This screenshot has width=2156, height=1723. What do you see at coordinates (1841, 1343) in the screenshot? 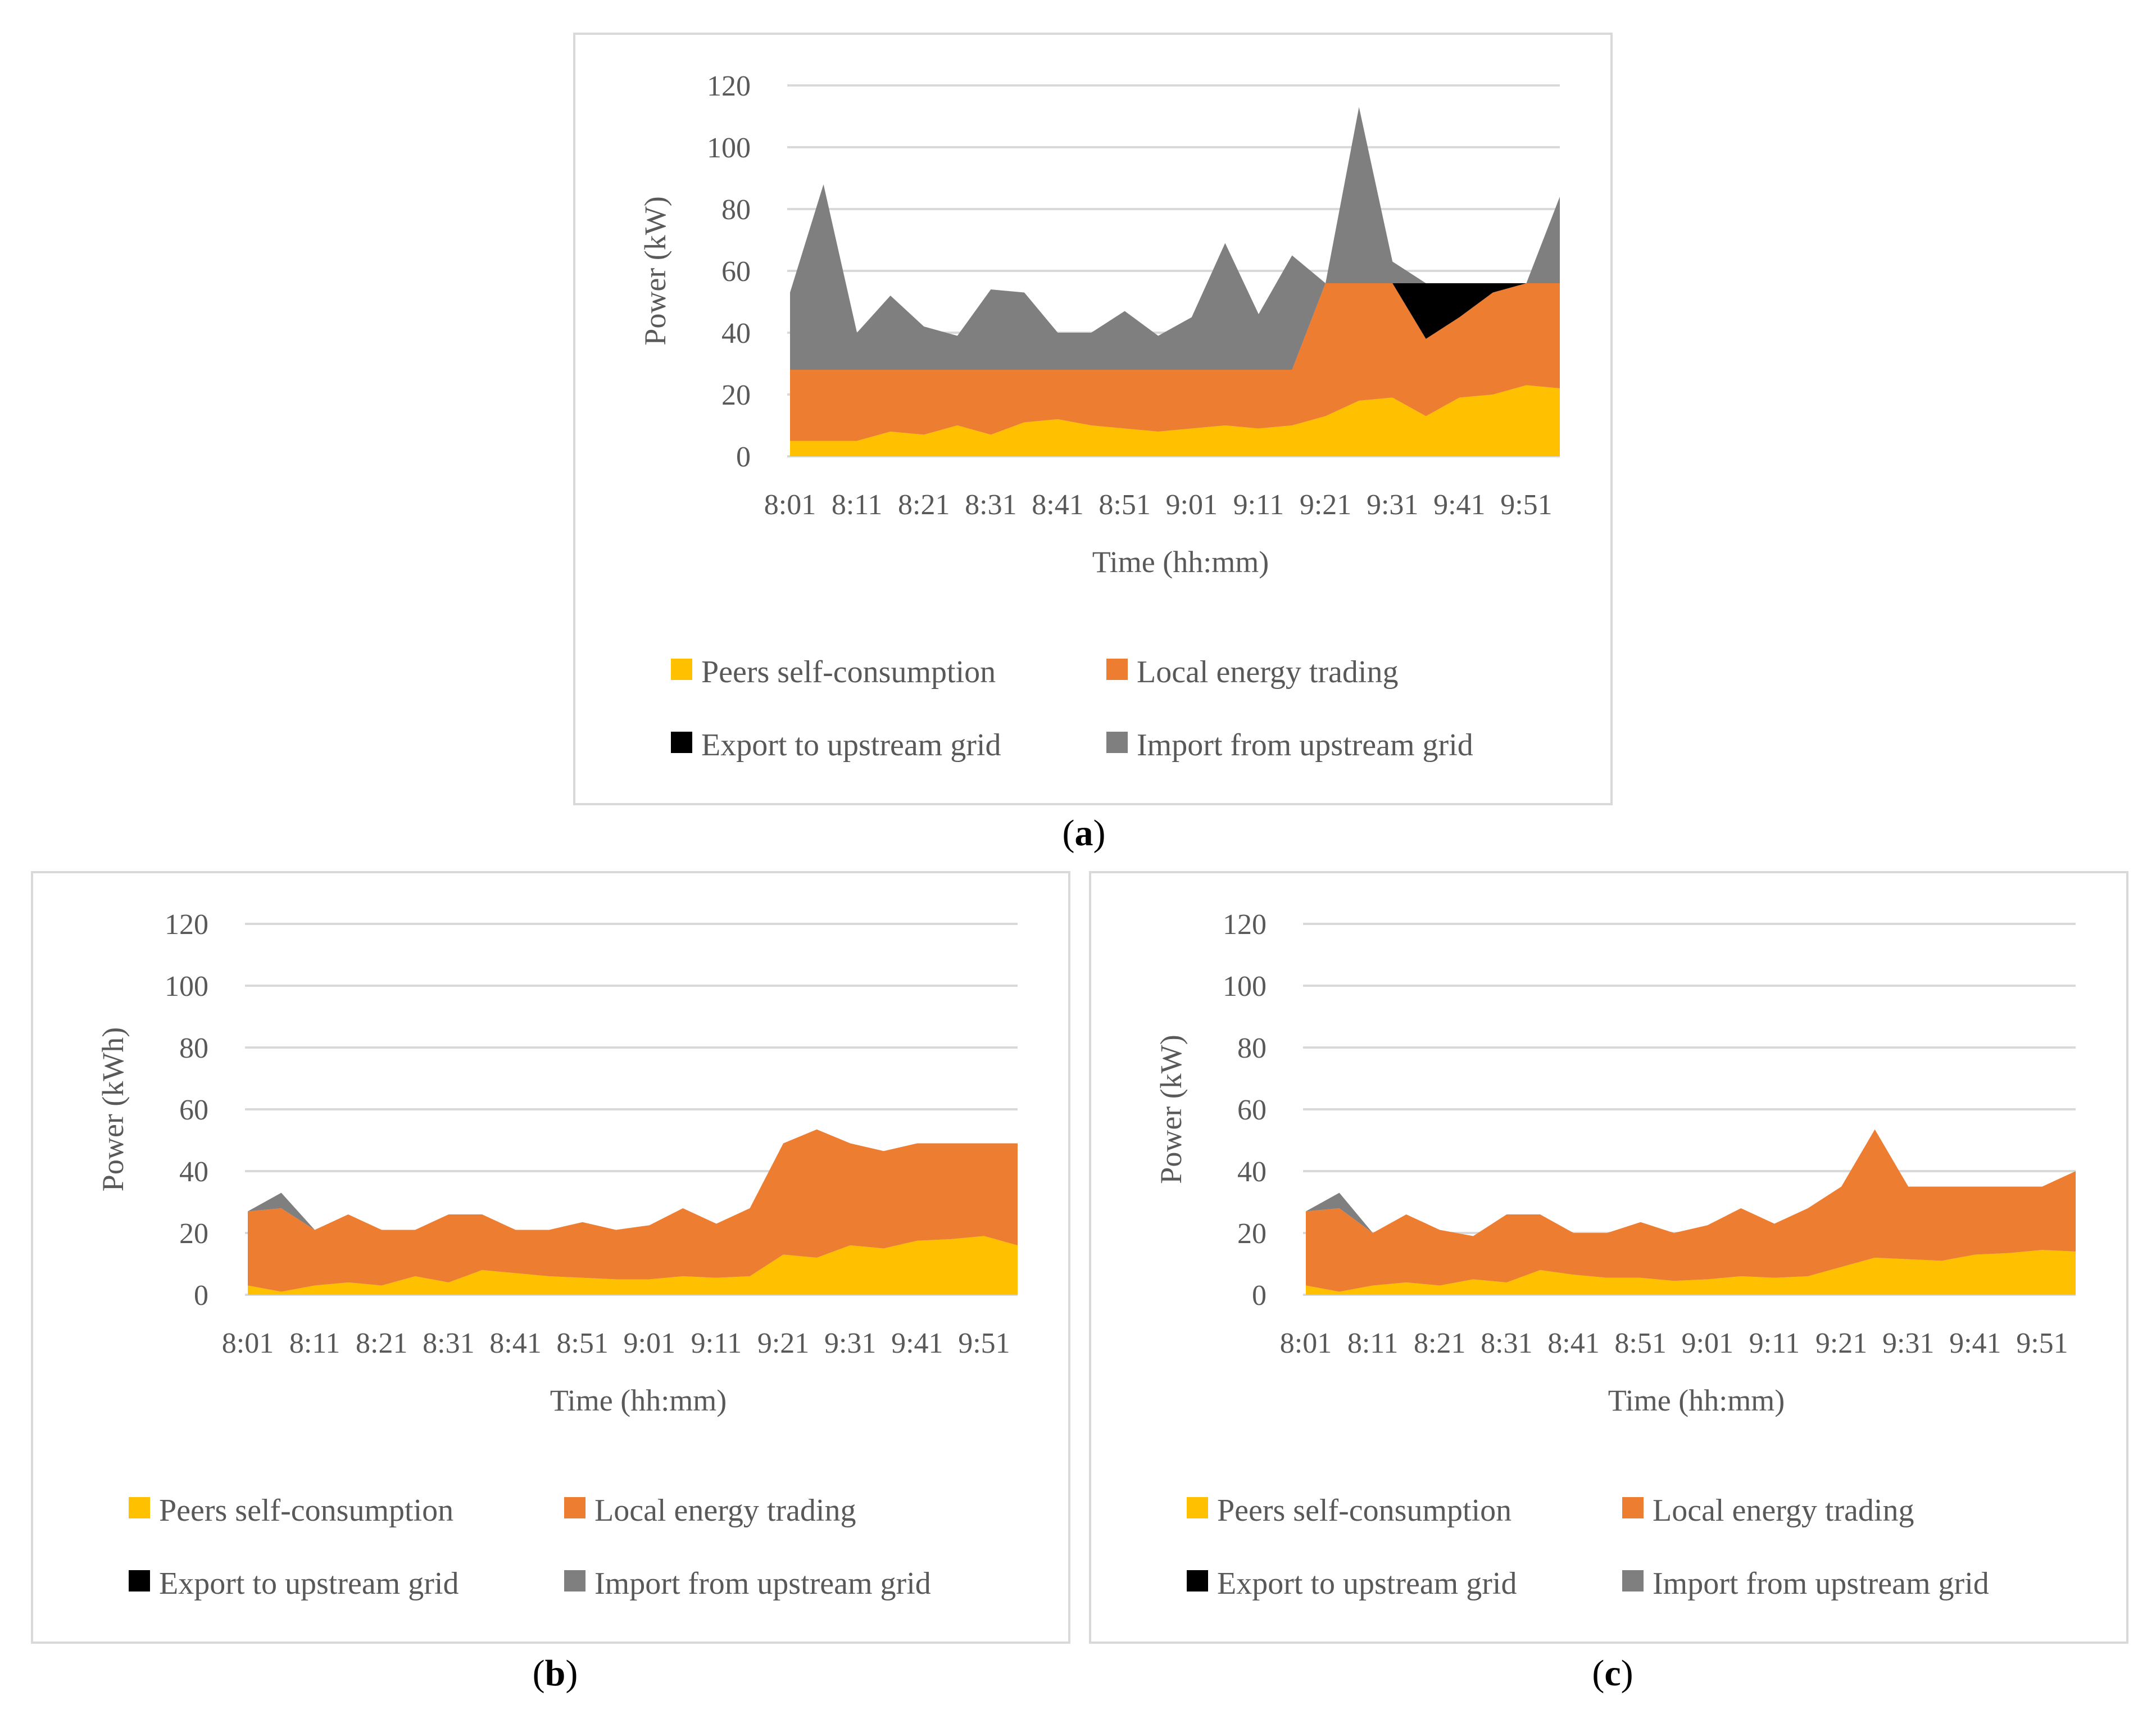
I see `x-tick-label: 9:21` at bounding box center [1841, 1343].